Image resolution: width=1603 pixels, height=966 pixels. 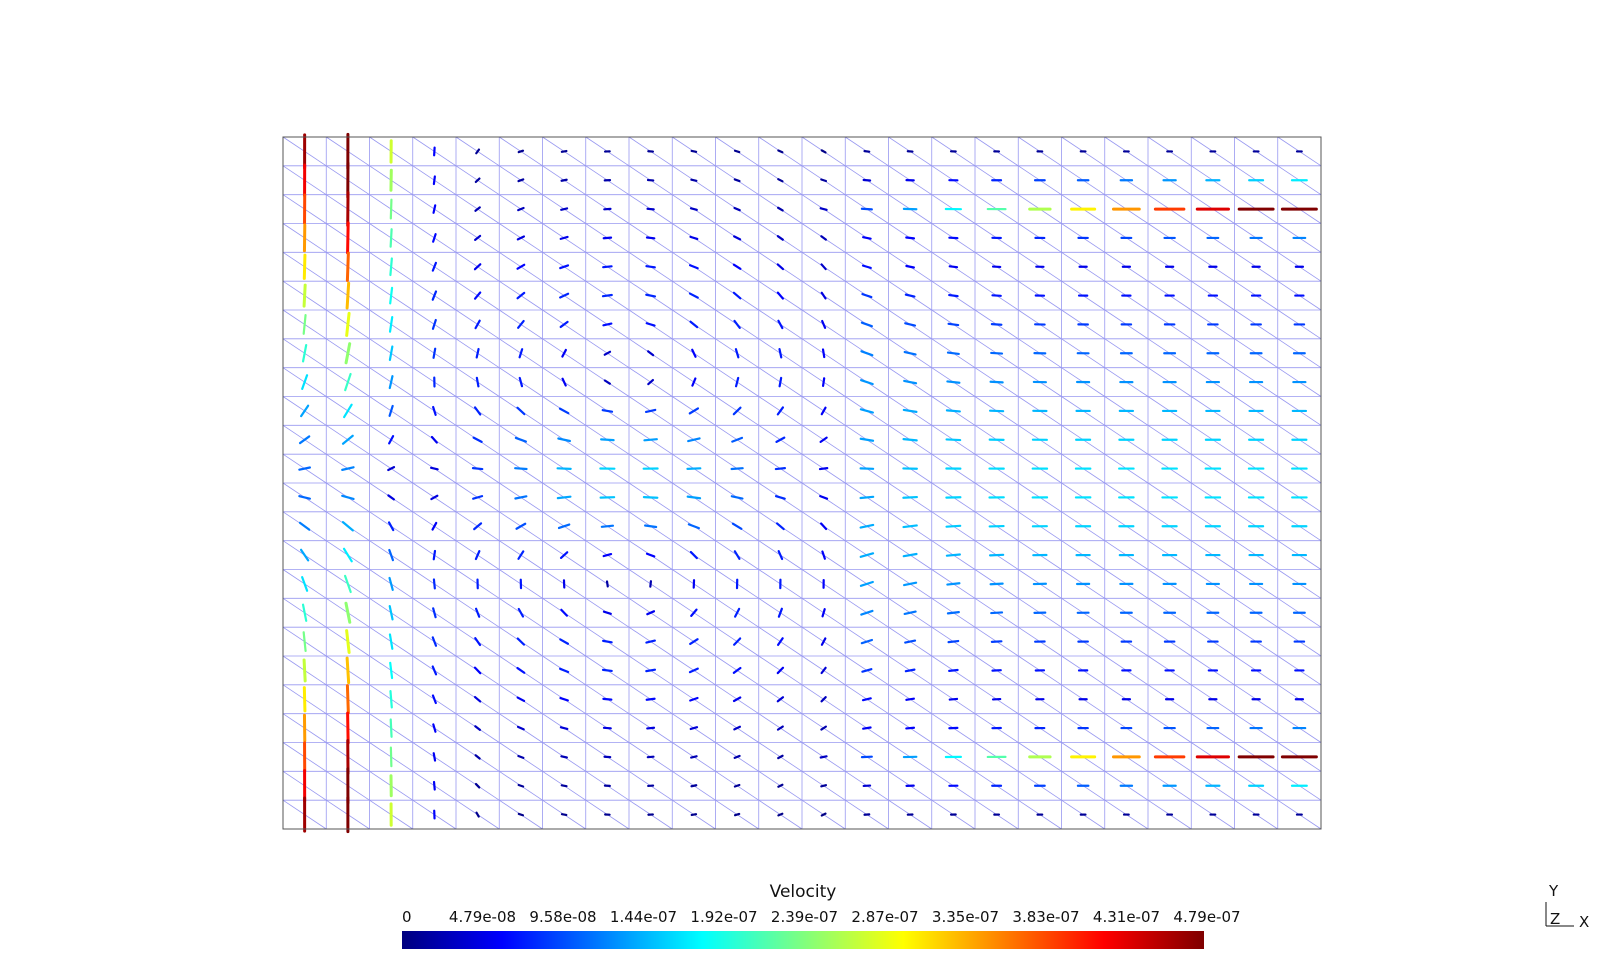 I want to click on colorbar-tick-label: 4.31e-07, so click(x=1126, y=917).